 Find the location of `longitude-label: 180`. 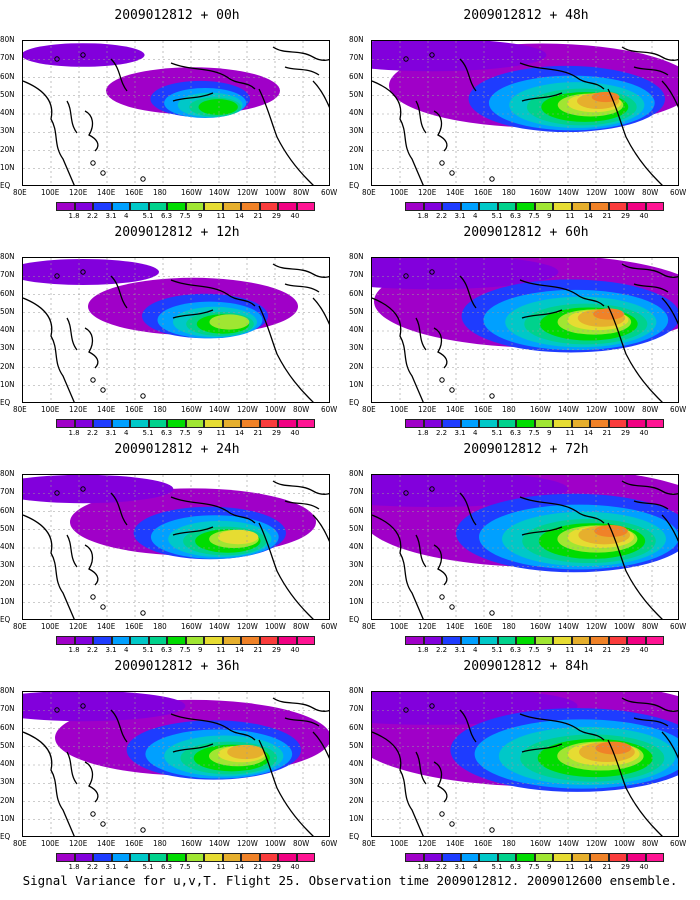

longitude-label: 180 is located at coordinates (160, 626).